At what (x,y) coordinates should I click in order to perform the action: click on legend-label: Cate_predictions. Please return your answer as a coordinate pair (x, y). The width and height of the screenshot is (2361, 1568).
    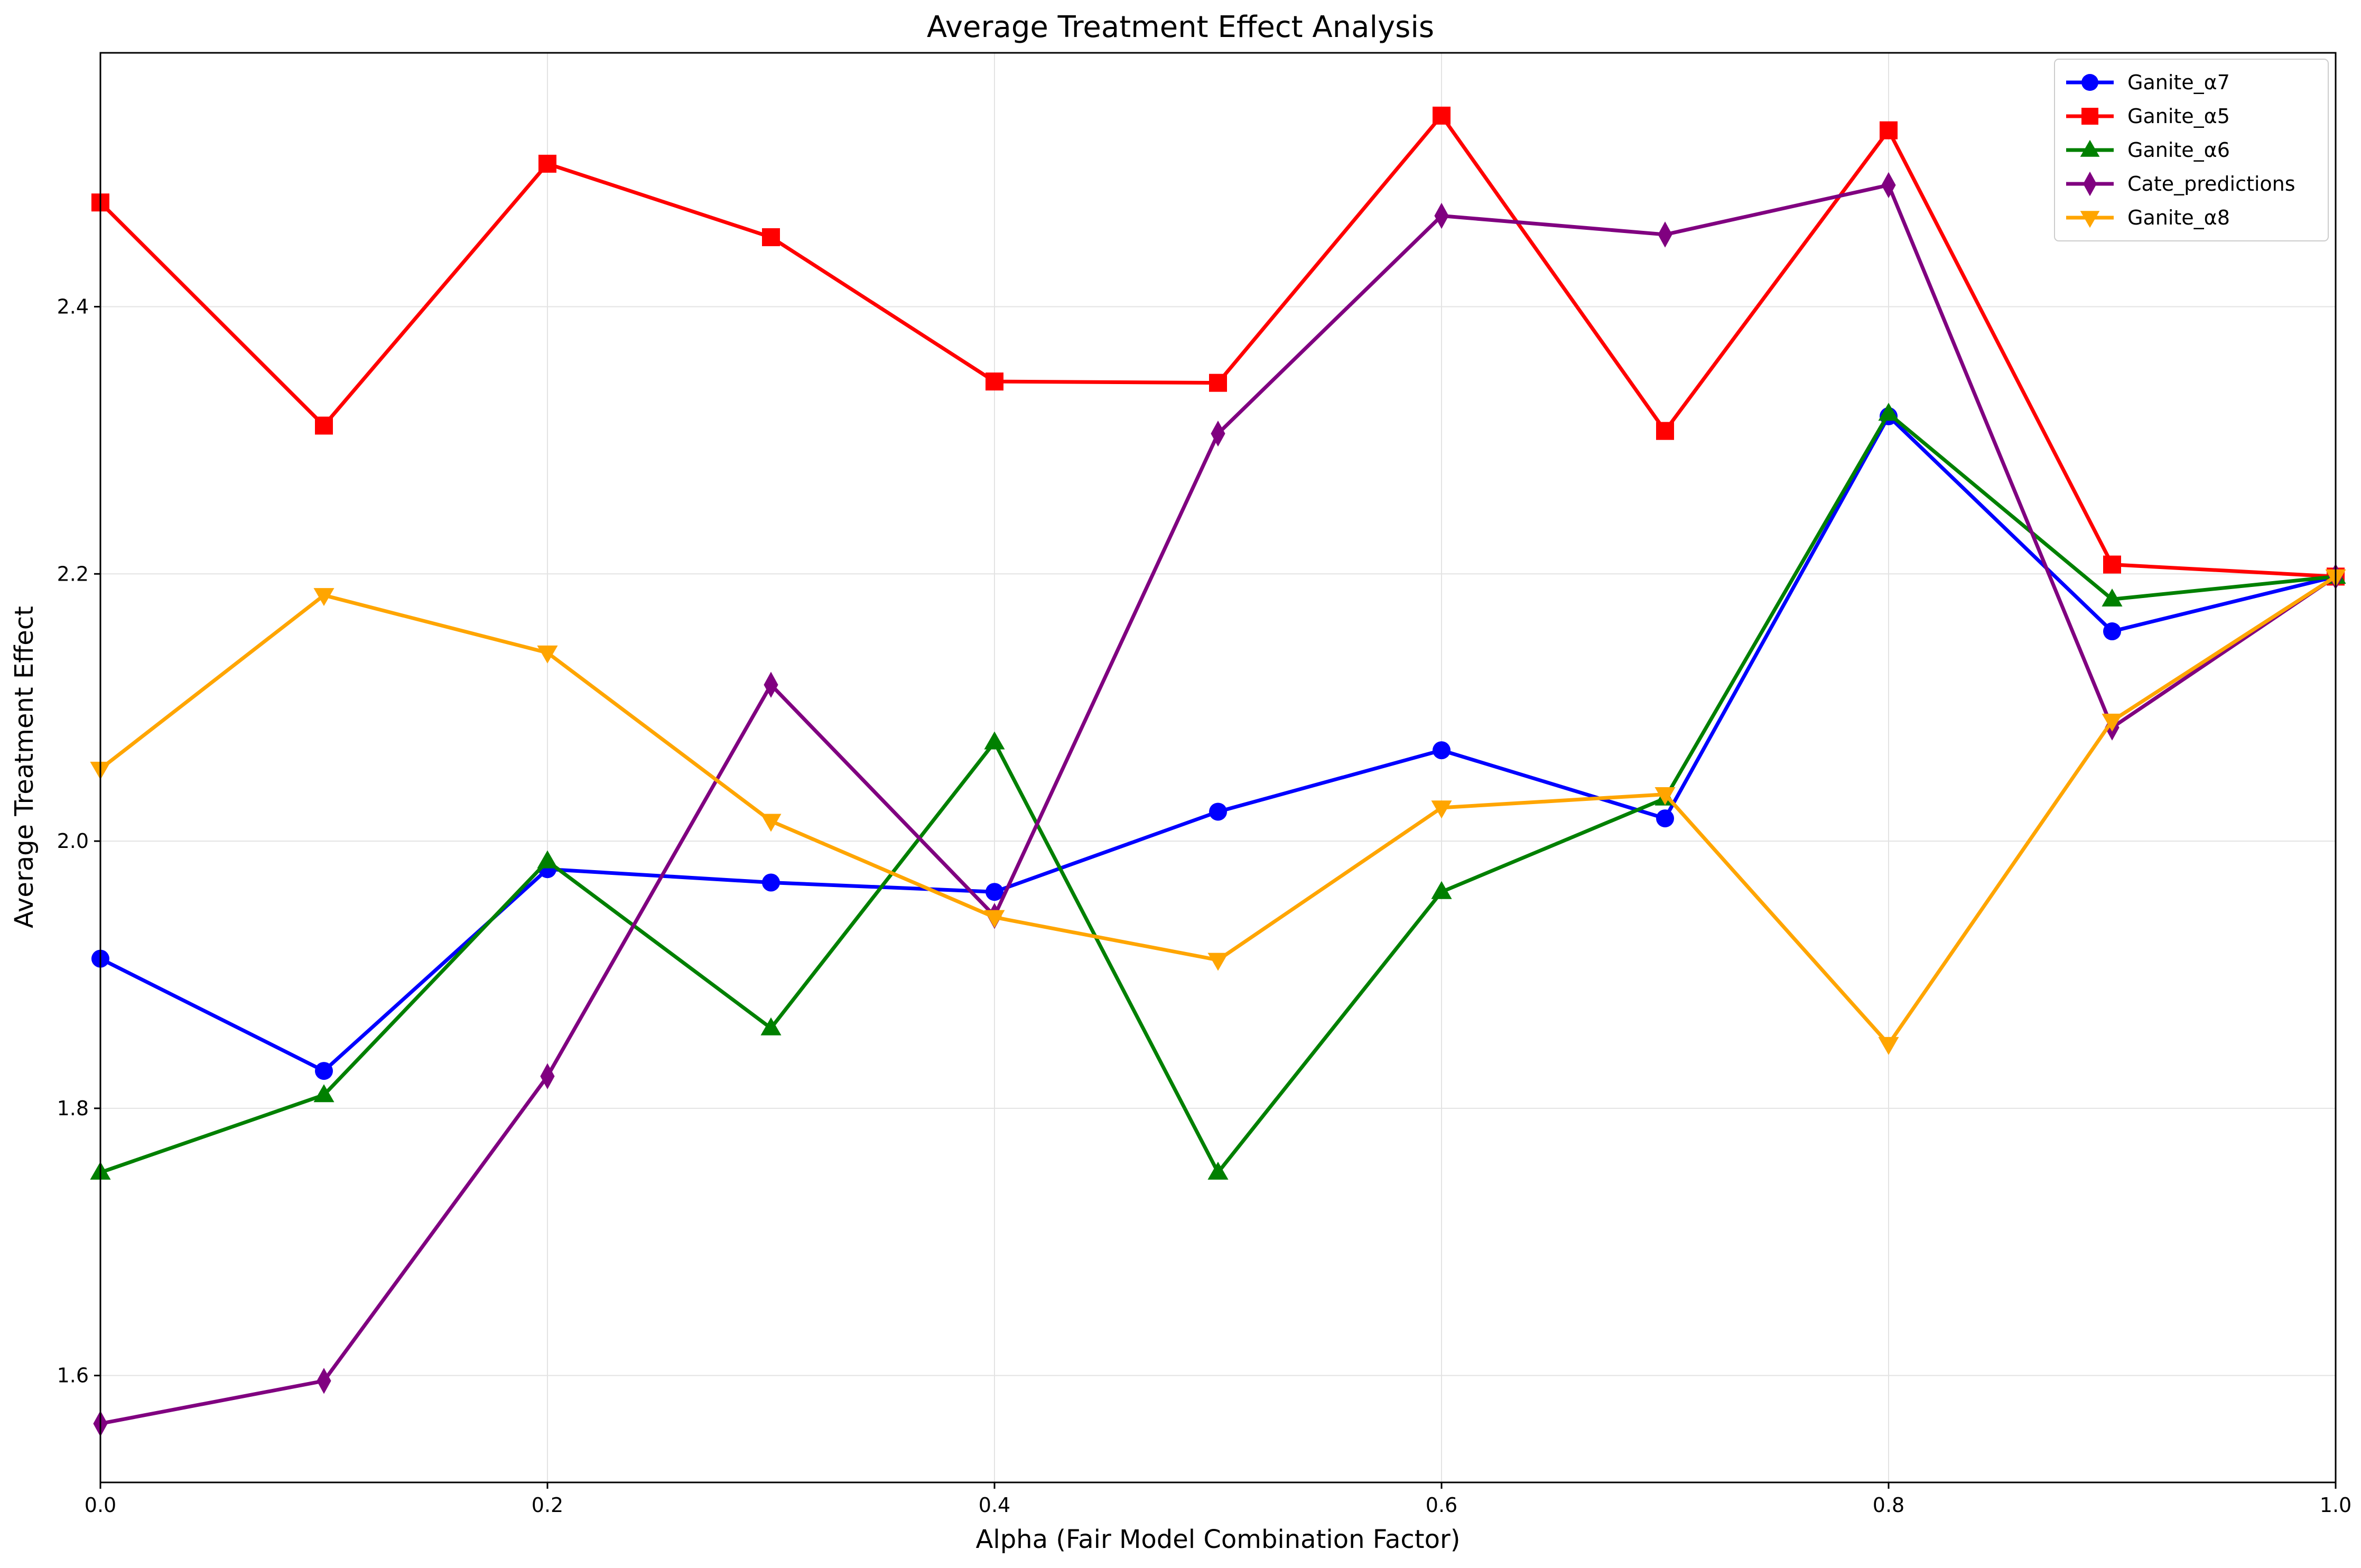
    Looking at the image, I should click on (2211, 183).